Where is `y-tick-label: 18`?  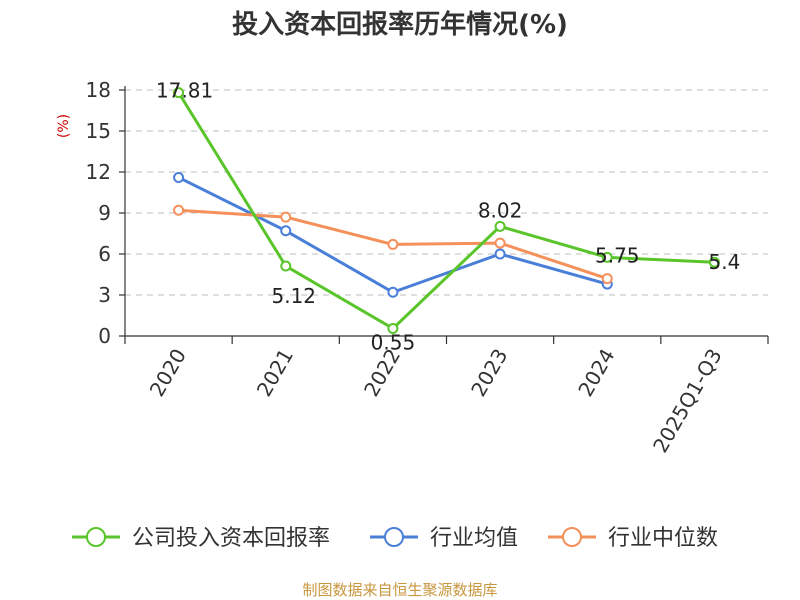
y-tick-label: 18 is located at coordinates (98, 90).